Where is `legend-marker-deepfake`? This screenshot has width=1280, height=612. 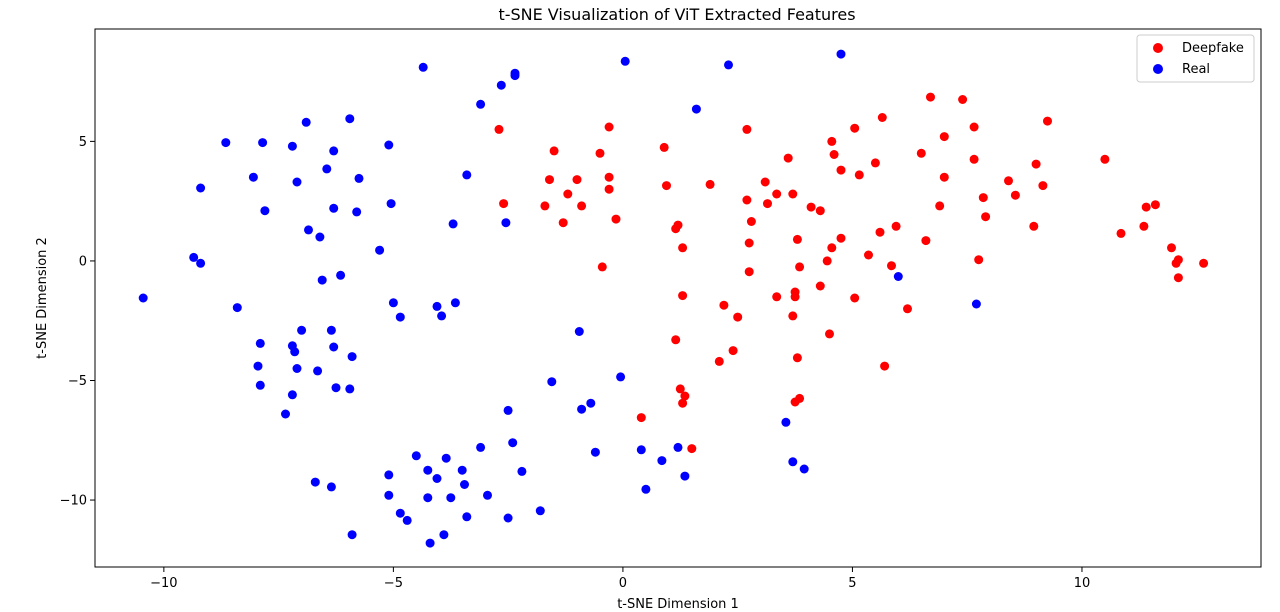
legend-marker-deepfake is located at coordinates (1158, 48).